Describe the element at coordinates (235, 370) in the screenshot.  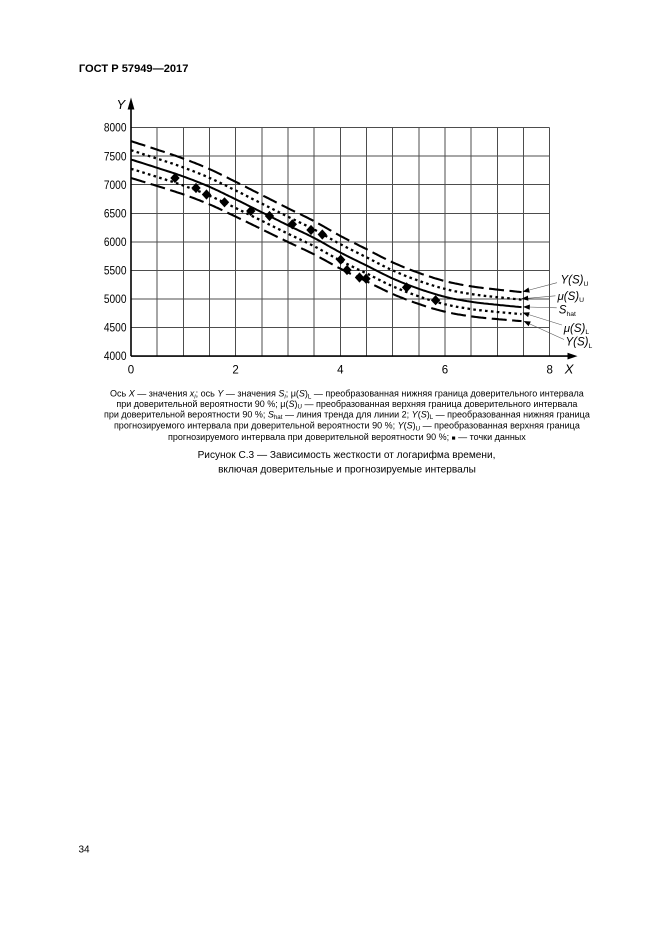
I see `svg-text: 2` at that location.